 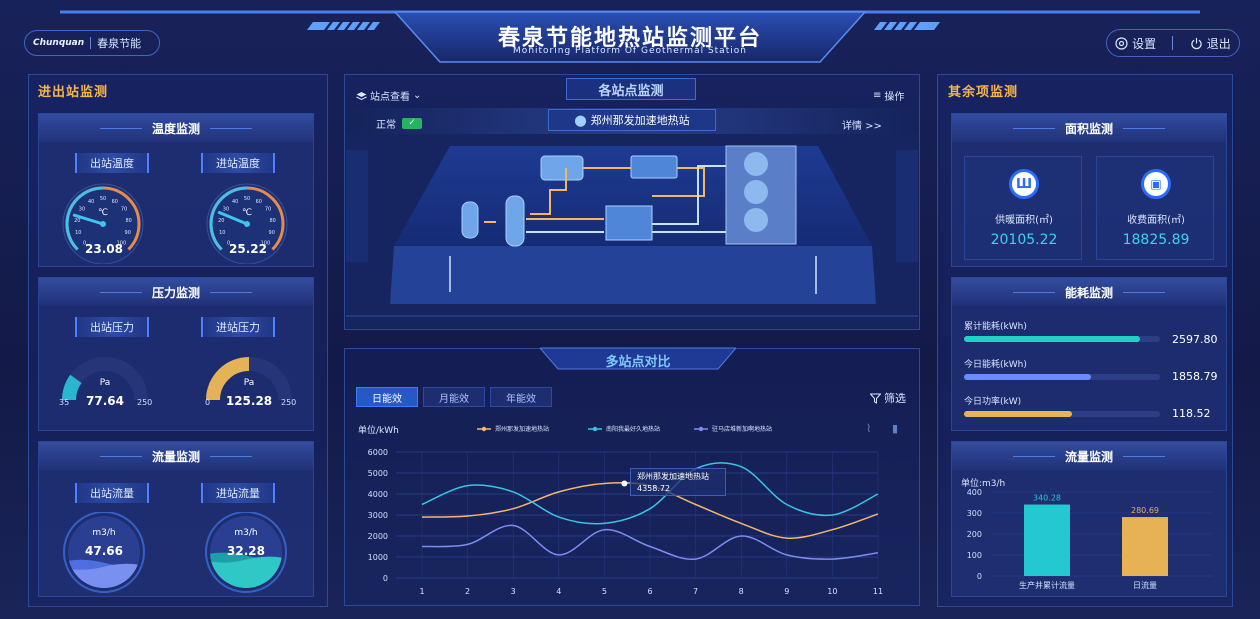 I want to click on y-tick-label: 4000, so click(x=378, y=494).